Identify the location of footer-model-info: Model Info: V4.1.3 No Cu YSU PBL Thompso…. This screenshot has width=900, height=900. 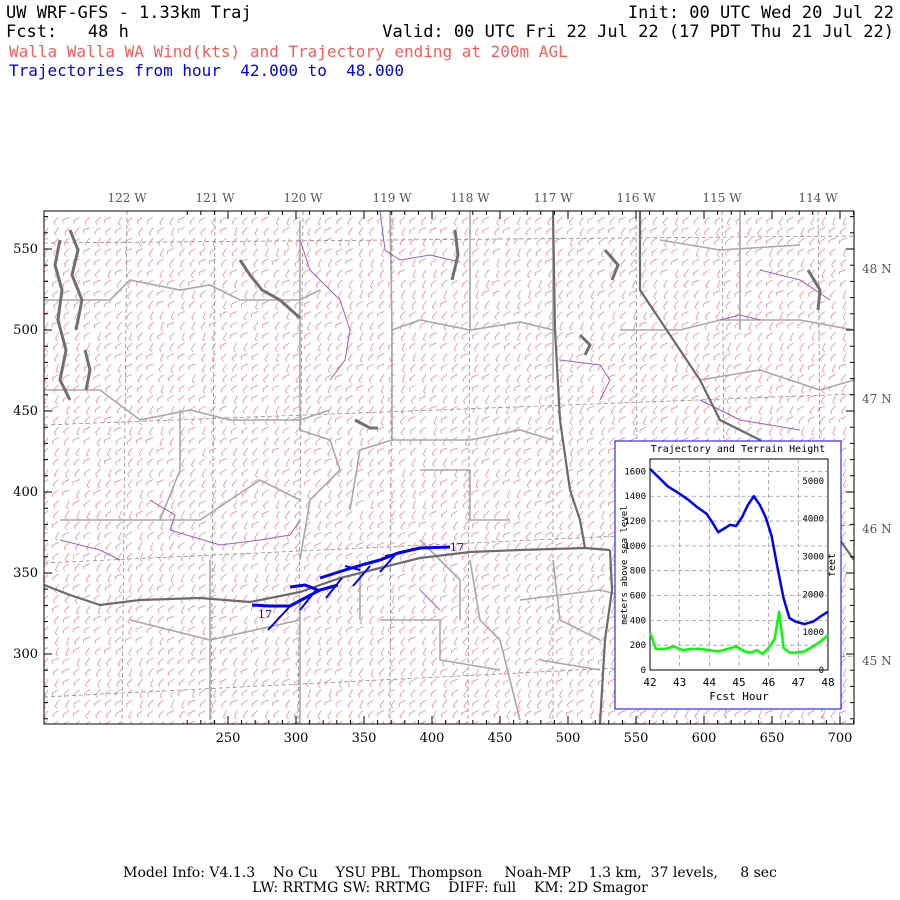
(450, 873).